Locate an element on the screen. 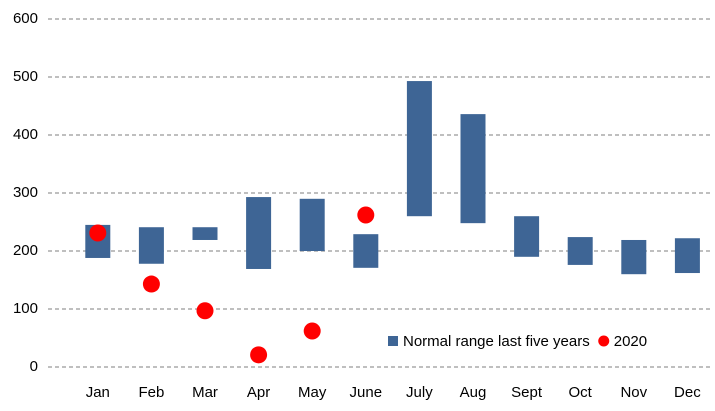 The width and height of the screenshot is (715, 411). x-tick-label: Mar is located at coordinates (205, 392).